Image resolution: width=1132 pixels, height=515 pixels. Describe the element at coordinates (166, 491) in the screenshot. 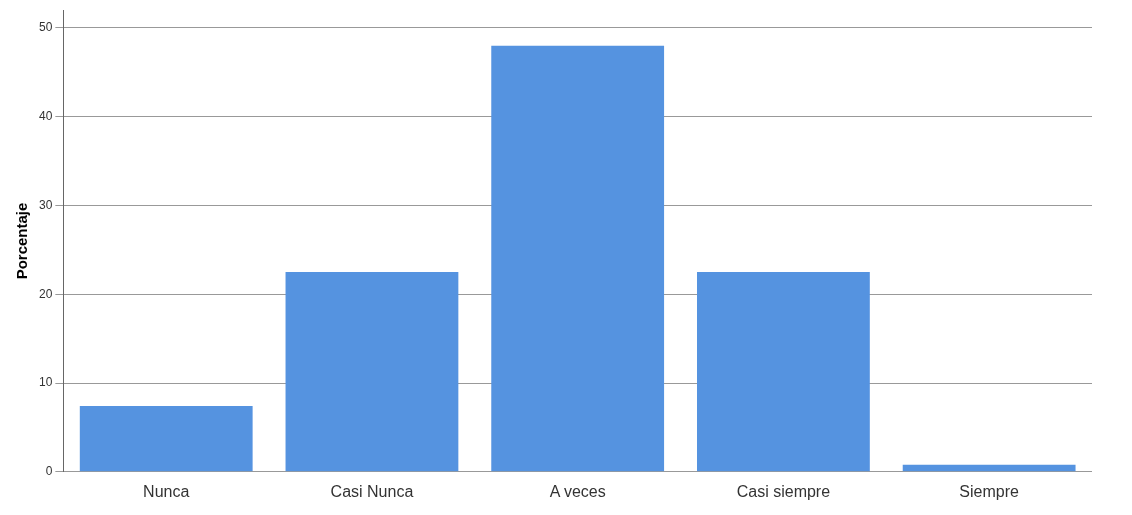

I see `x-tick-label: Nunca` at that location.